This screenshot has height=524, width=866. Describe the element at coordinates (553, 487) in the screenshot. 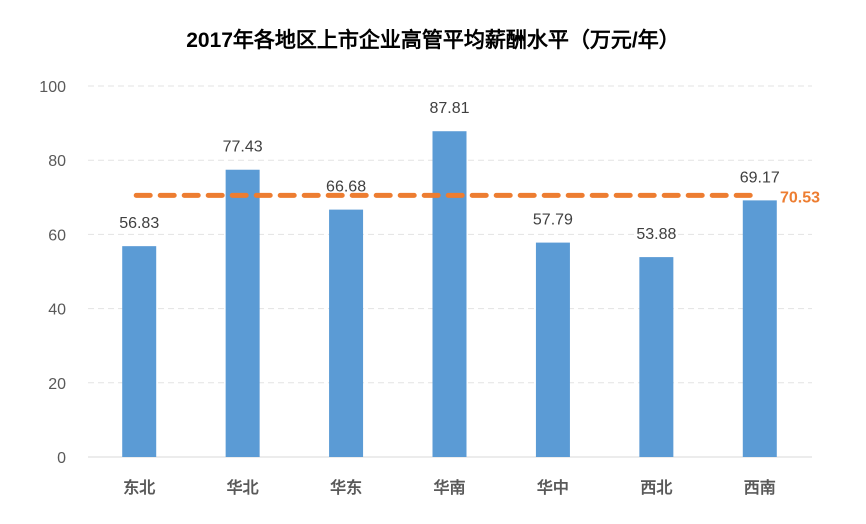

I see `x-tick-label: 华中` at that location.